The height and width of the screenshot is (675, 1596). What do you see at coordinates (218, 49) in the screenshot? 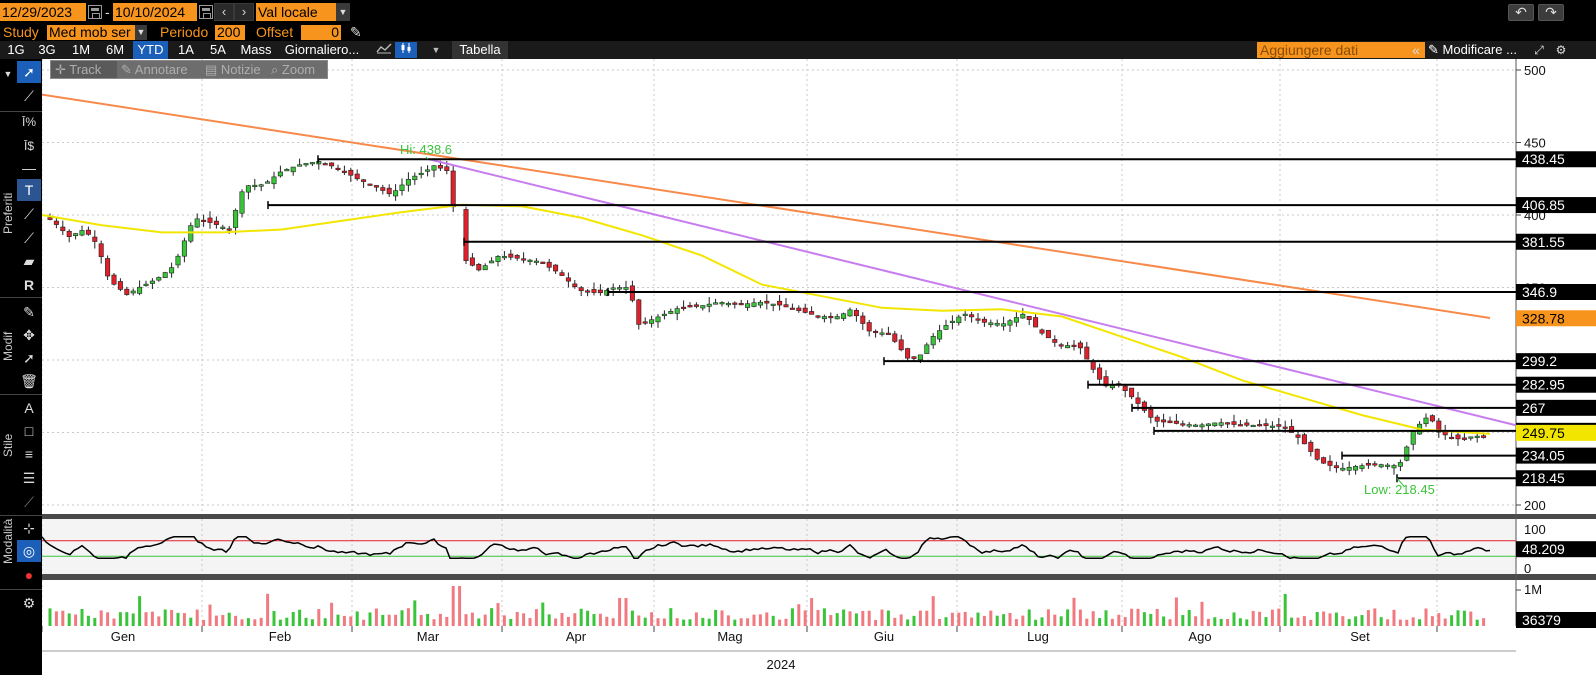
I see `range-5a: 5A` at bounding box center [218, 49].